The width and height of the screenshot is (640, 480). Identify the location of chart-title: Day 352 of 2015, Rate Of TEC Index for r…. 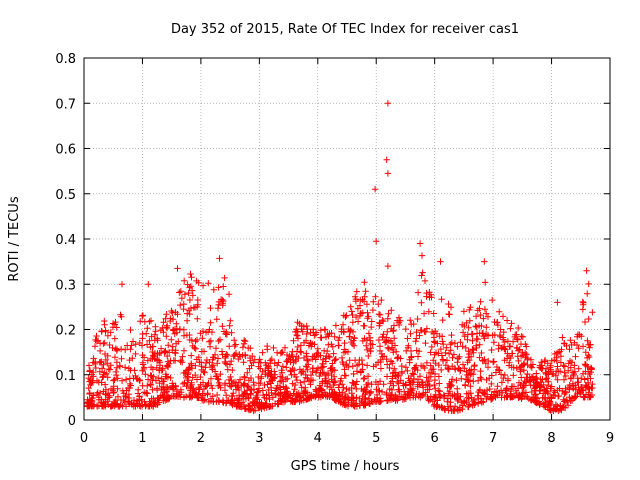
(345, 29).